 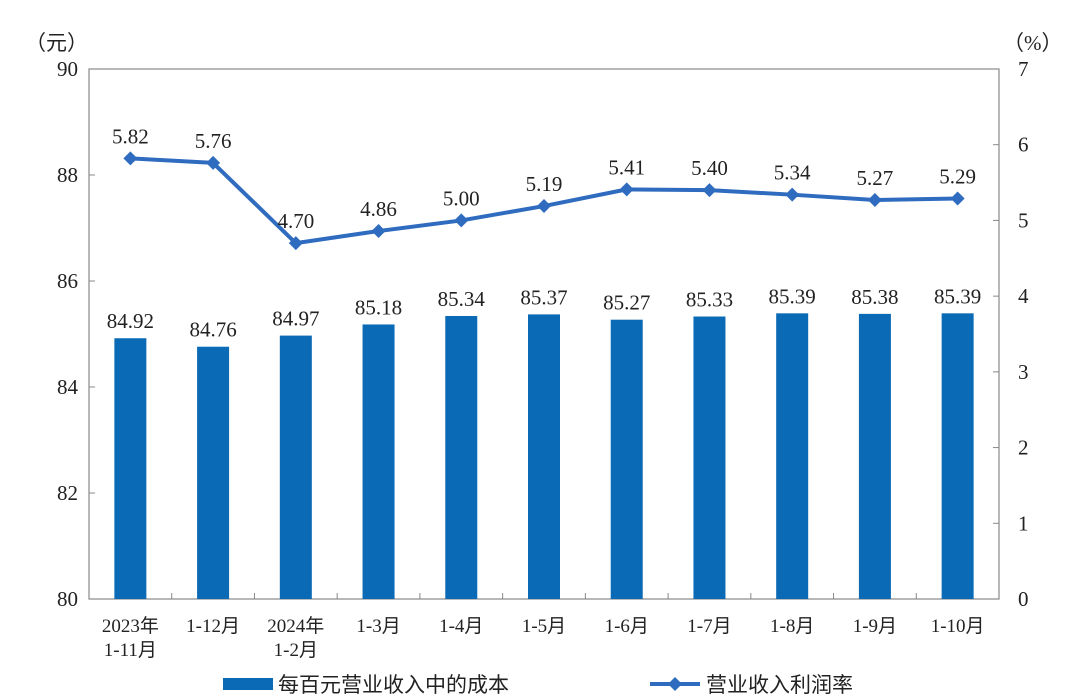 I want to click on line-value-label: 5.40, so click(x=709, y=168).